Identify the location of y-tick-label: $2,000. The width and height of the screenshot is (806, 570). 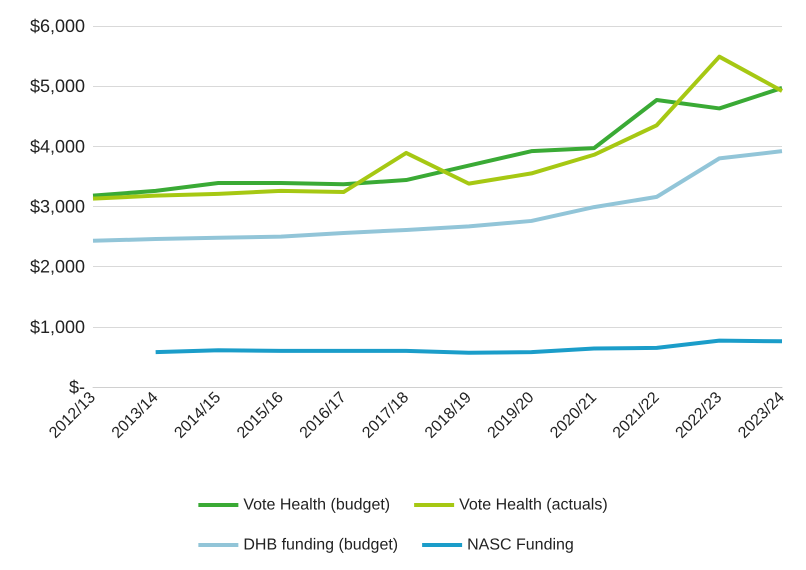
(57, 266).